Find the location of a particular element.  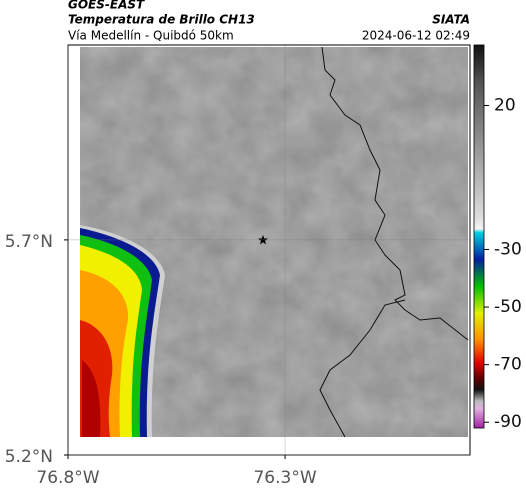

satellite: GOES-EAST is located at coordinates (106, 6).